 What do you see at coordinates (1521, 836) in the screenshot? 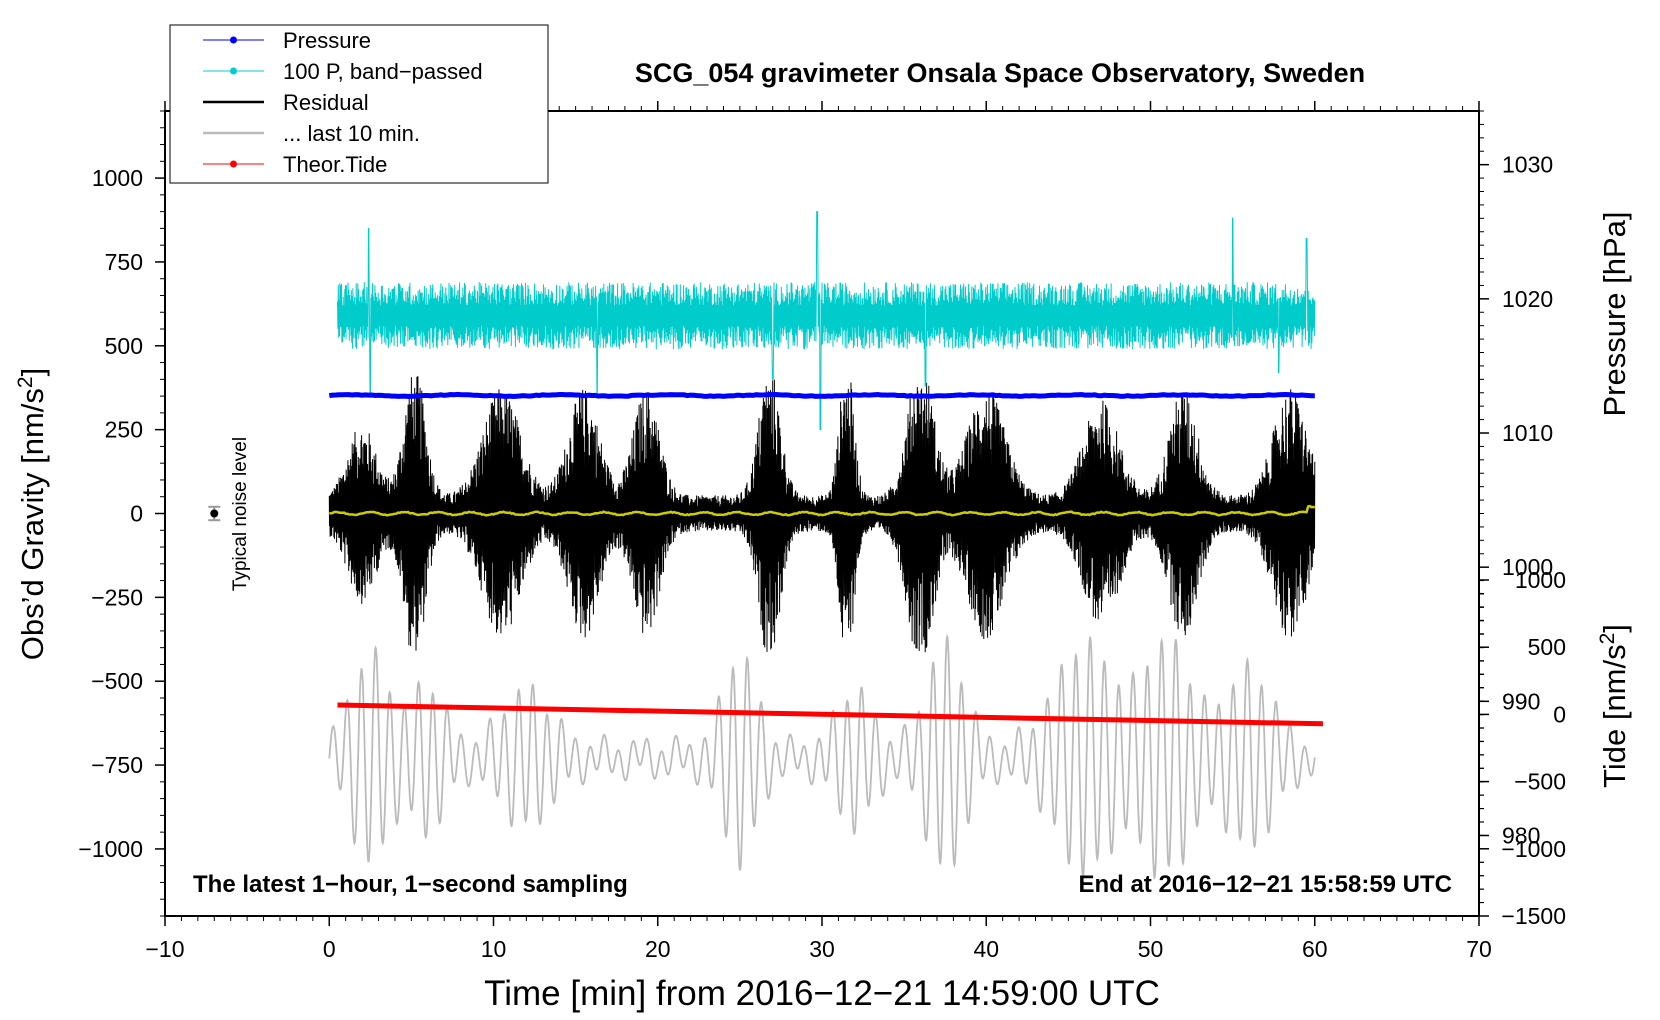
I see `pressure-tick-label: 980` at bounding box center [1521, 836].